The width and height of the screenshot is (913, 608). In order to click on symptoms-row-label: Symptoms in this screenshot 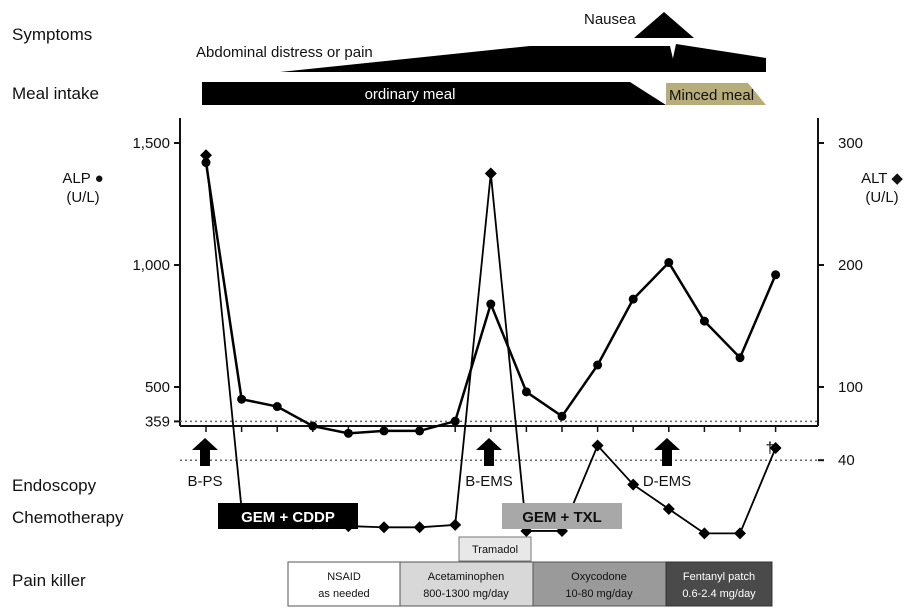, I will do `click(52, 34)`.